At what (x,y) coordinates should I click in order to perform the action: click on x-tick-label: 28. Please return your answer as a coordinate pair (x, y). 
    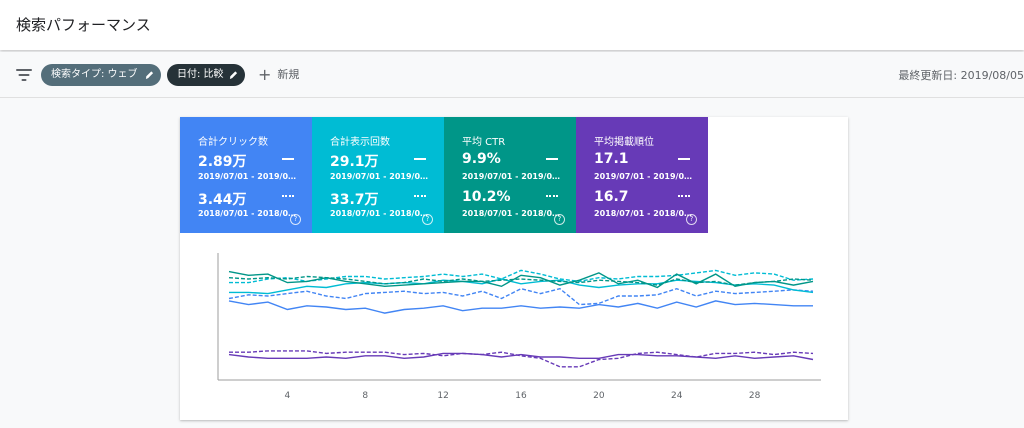
    Looking at the image, I should click on (755, 396).